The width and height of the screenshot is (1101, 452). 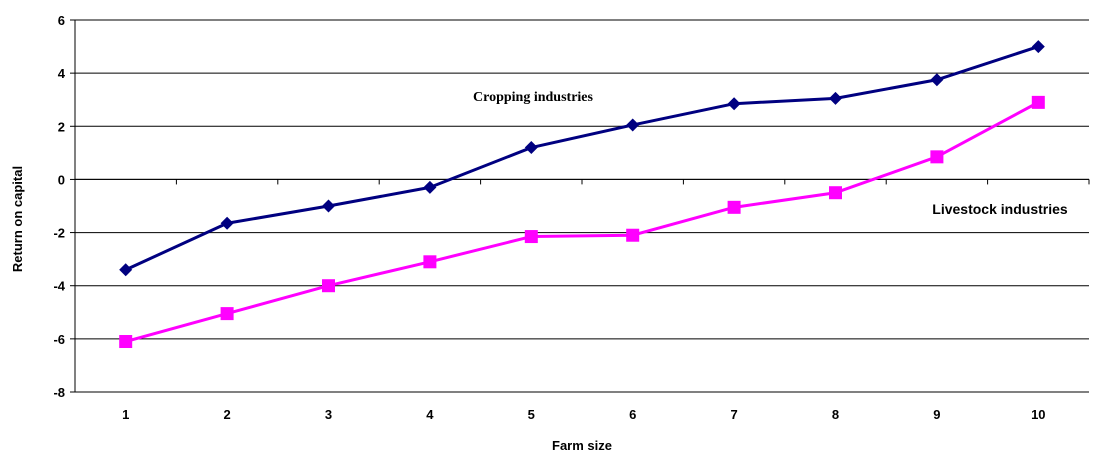 I want to click on y-tick-labels: 6 4 2 0 -2 -4 -6 -8, so click(x=59, y=206).